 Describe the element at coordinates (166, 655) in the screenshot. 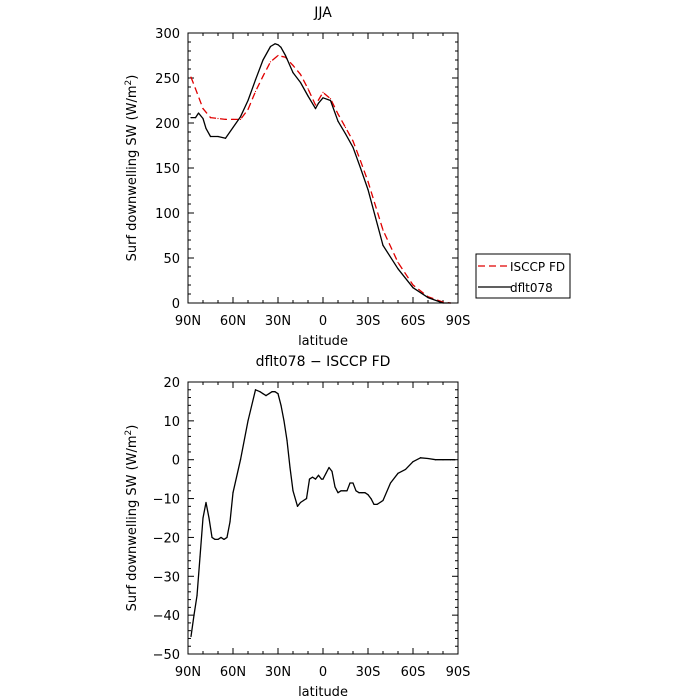

I see `y-tick-label: −50` at that location.